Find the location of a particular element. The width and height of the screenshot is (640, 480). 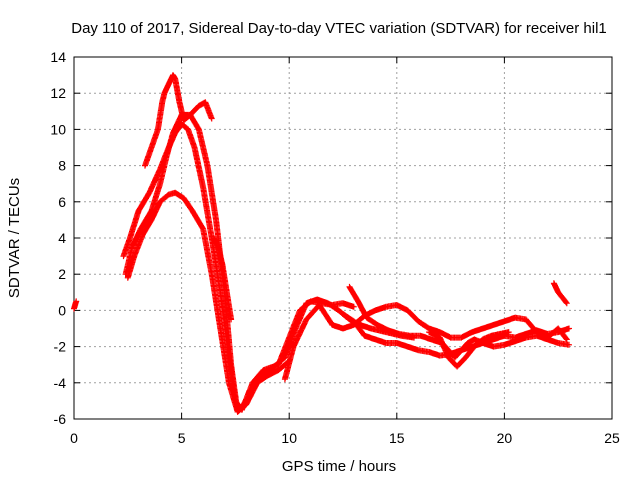

y-tick-label: 14 is located at coordinates (58, 57).